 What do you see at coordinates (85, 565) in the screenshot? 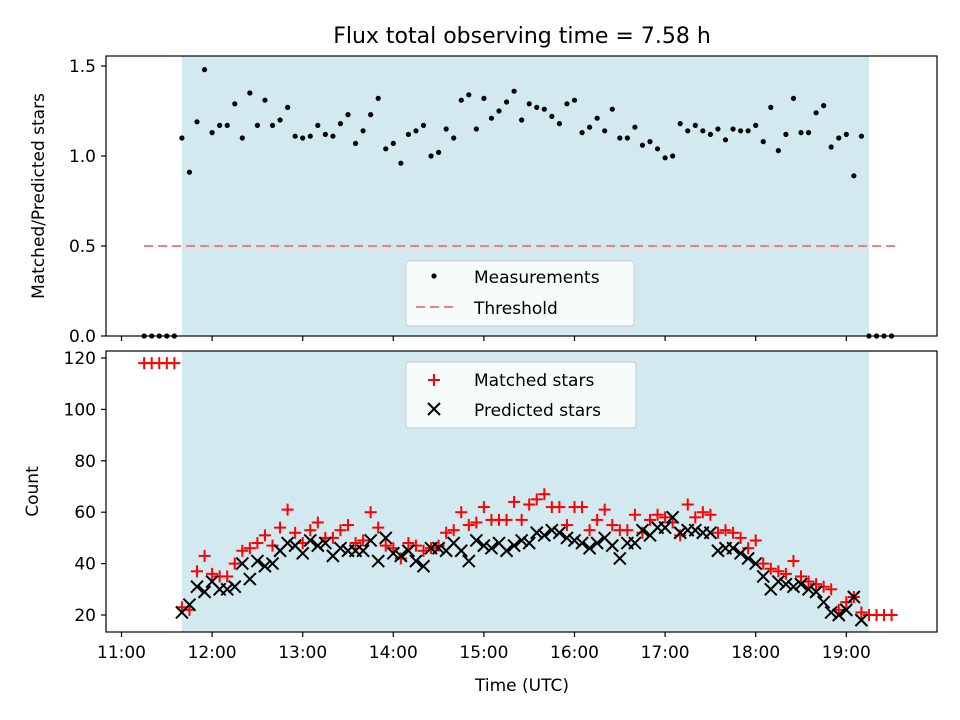
I see `bottom-y-tick-label: 40` at bounding box center [85, 565].